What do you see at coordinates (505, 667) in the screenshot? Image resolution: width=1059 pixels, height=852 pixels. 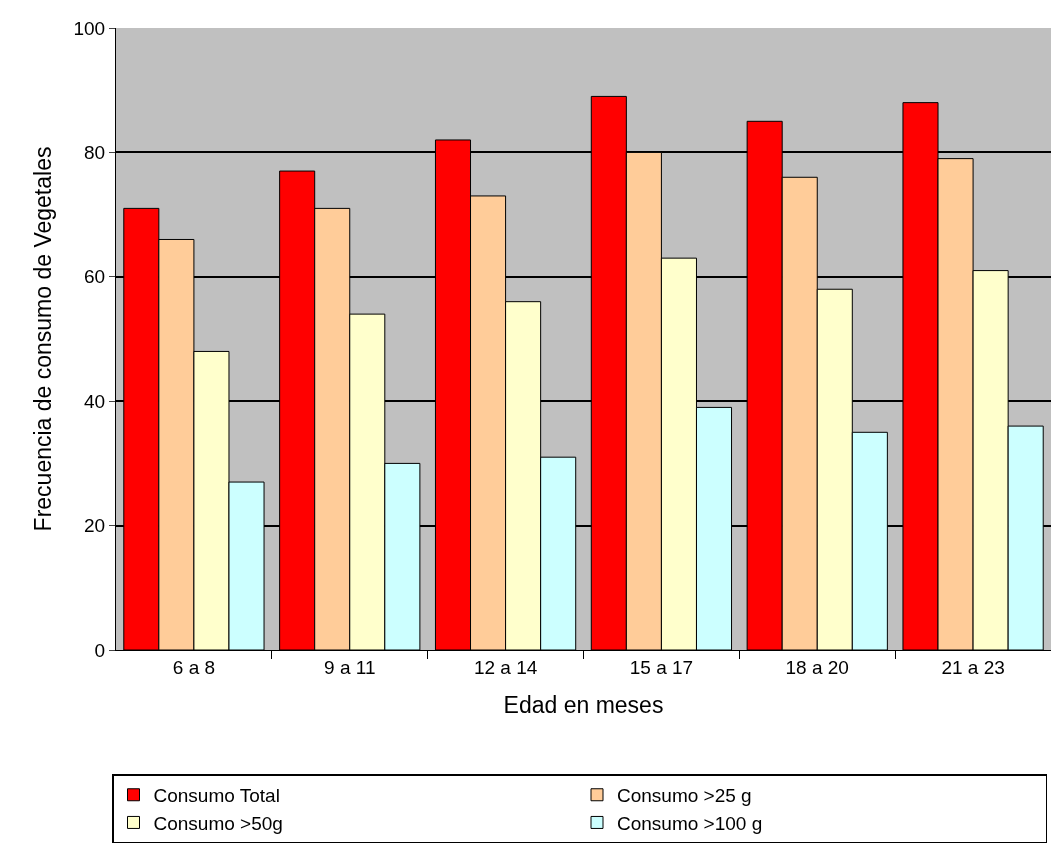 I see `x-tick-label: 12 a 14` at bounding box center [505, 667].